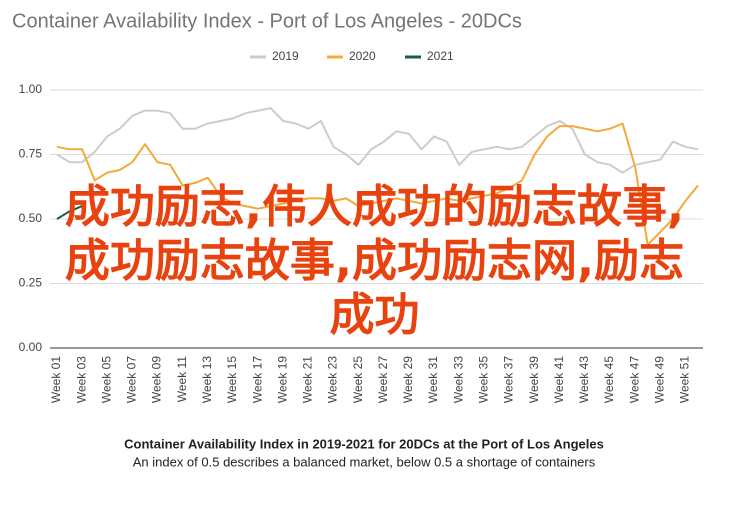 The width and height of the screenshot is (749, 513). Describe the element at coordinates (285, 56) in the screenshot. I see `legend-label: 2019` at that location.